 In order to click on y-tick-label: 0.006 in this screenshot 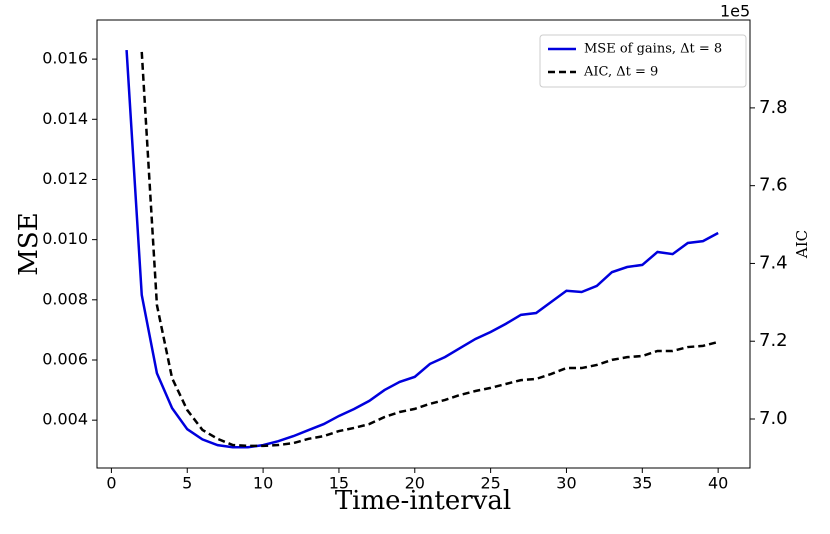, I will do `click(65, 358)`.